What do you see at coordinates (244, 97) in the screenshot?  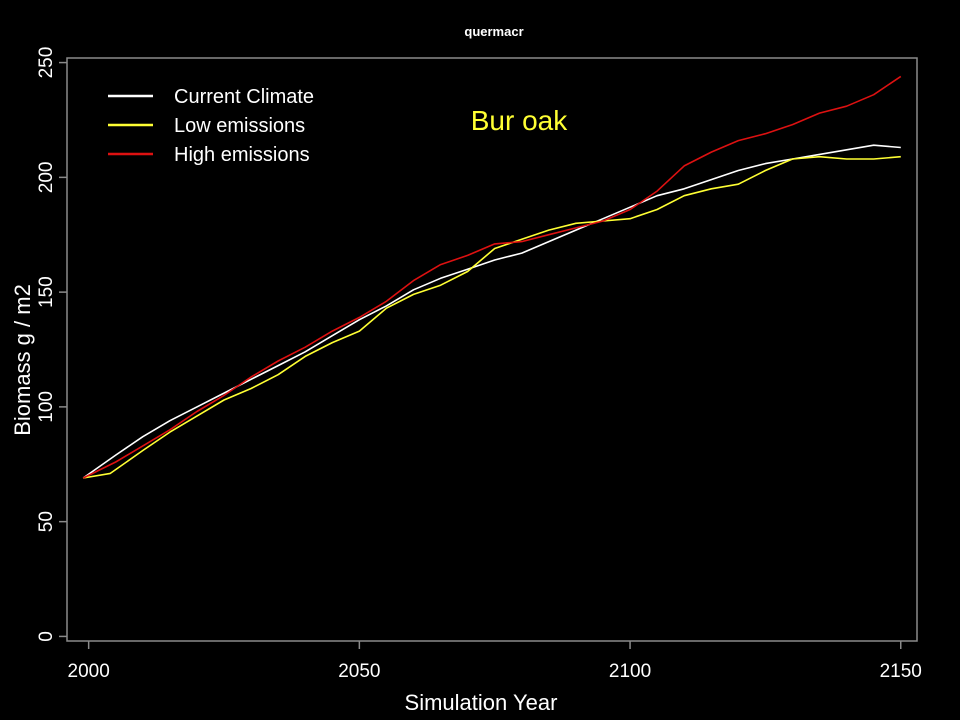 I see `legend-label: Current Climate` at bounding box center [244, 97].